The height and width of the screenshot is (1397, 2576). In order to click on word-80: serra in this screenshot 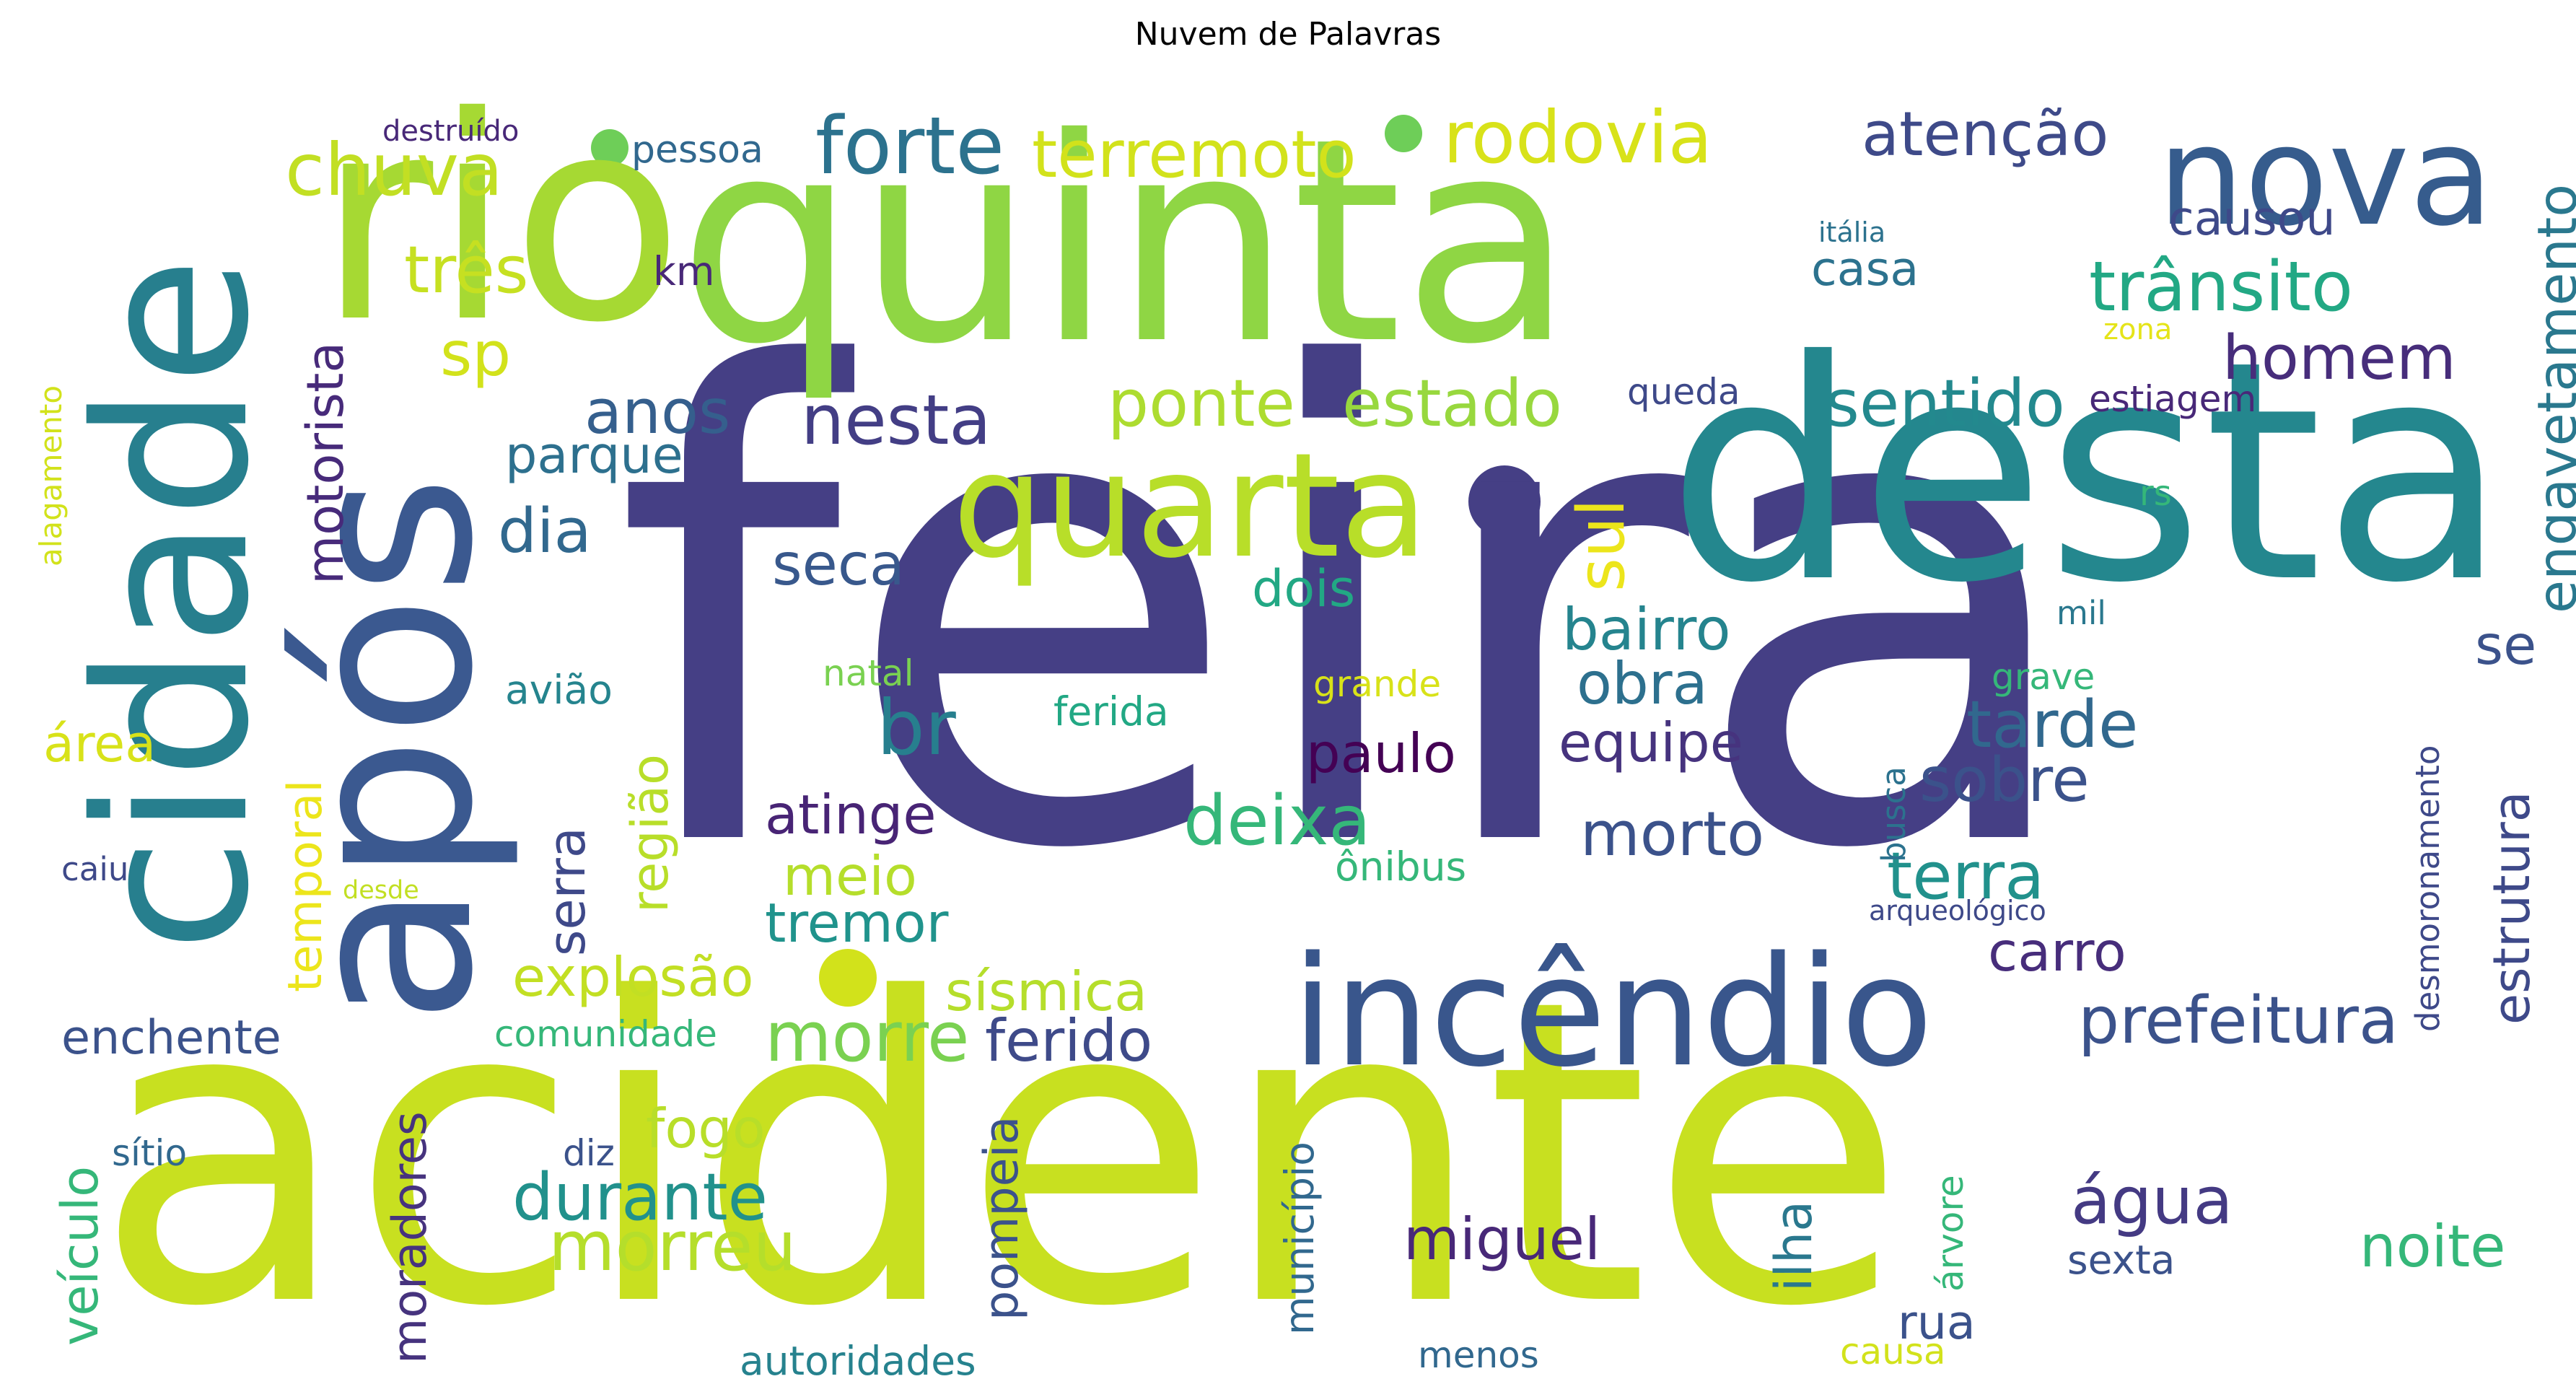, I will do `click(567, 891)`.